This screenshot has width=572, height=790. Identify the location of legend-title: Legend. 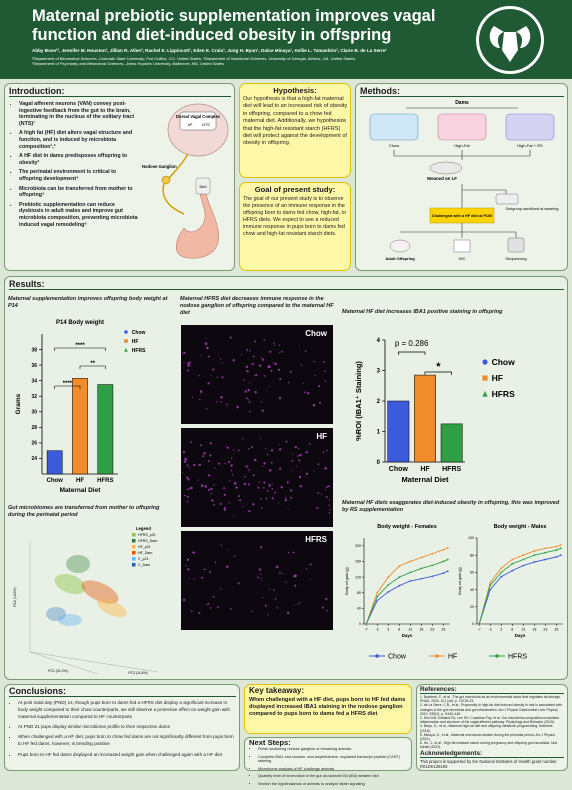
(143, 528).